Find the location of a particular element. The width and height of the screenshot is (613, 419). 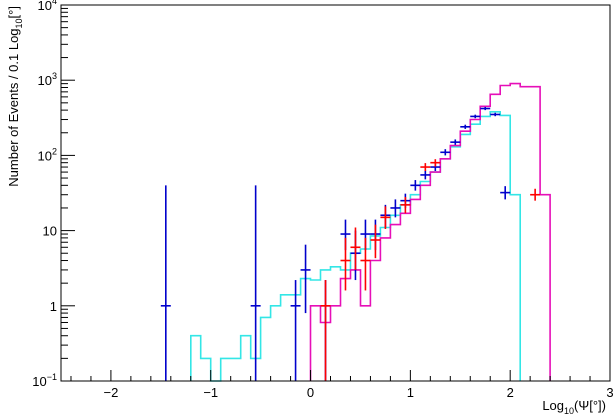

y-axis-title-pre: Number of Events / 0.1 Log is located at coordinates (13, 107).